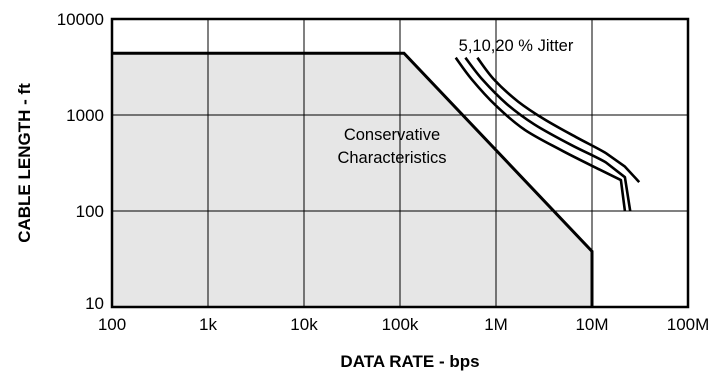 Image resolution: width=715 pixels, height=377 pixels. Describe the element at coordinates (80, 19) in the screenshot. I see `y-tick-label: 10000` at that location.